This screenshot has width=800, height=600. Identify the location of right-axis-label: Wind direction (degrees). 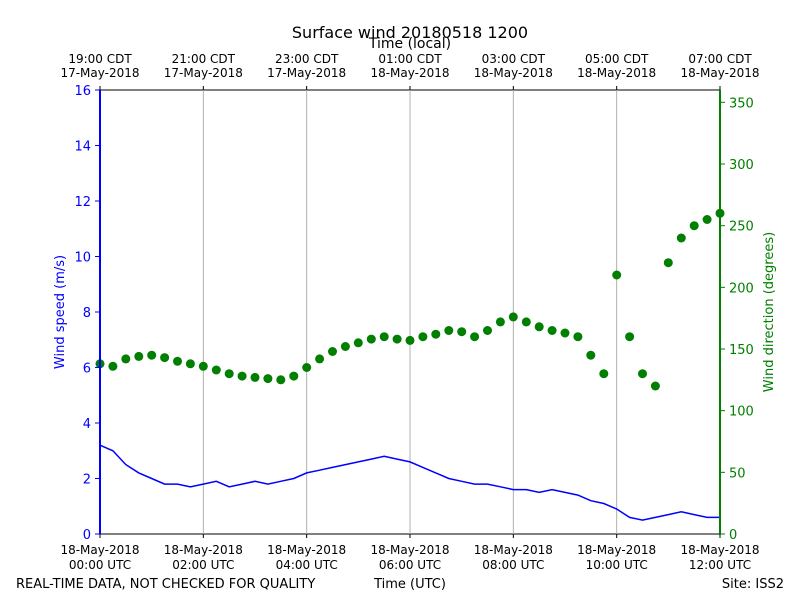
(769, 312).